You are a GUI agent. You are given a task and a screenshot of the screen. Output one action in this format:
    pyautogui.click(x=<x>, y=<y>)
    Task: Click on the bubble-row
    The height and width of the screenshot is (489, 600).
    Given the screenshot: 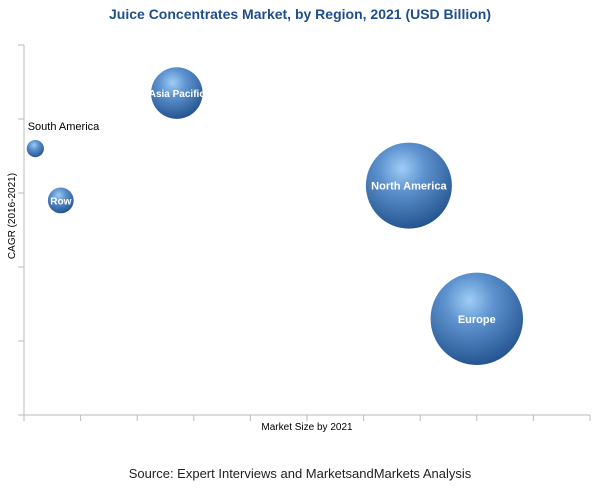 What is the action you would take?
    pyautogui.click(x=60, y=200)
    